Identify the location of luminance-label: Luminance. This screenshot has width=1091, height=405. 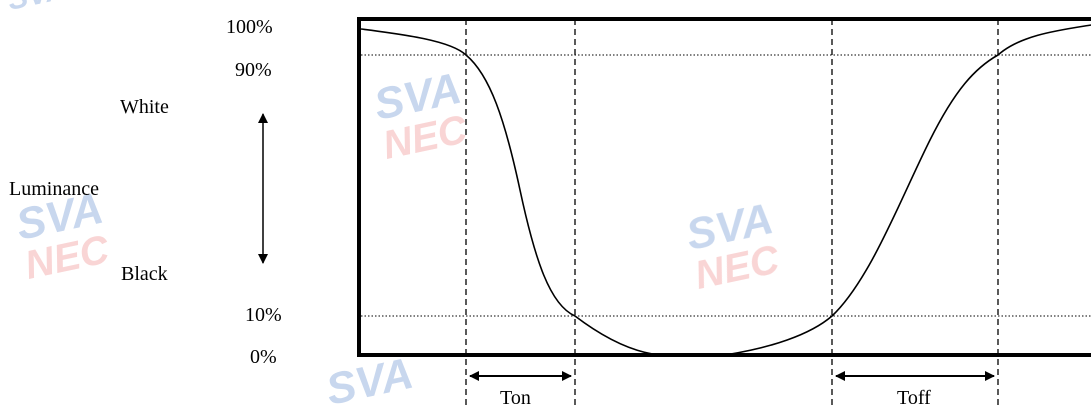
(54, 189).